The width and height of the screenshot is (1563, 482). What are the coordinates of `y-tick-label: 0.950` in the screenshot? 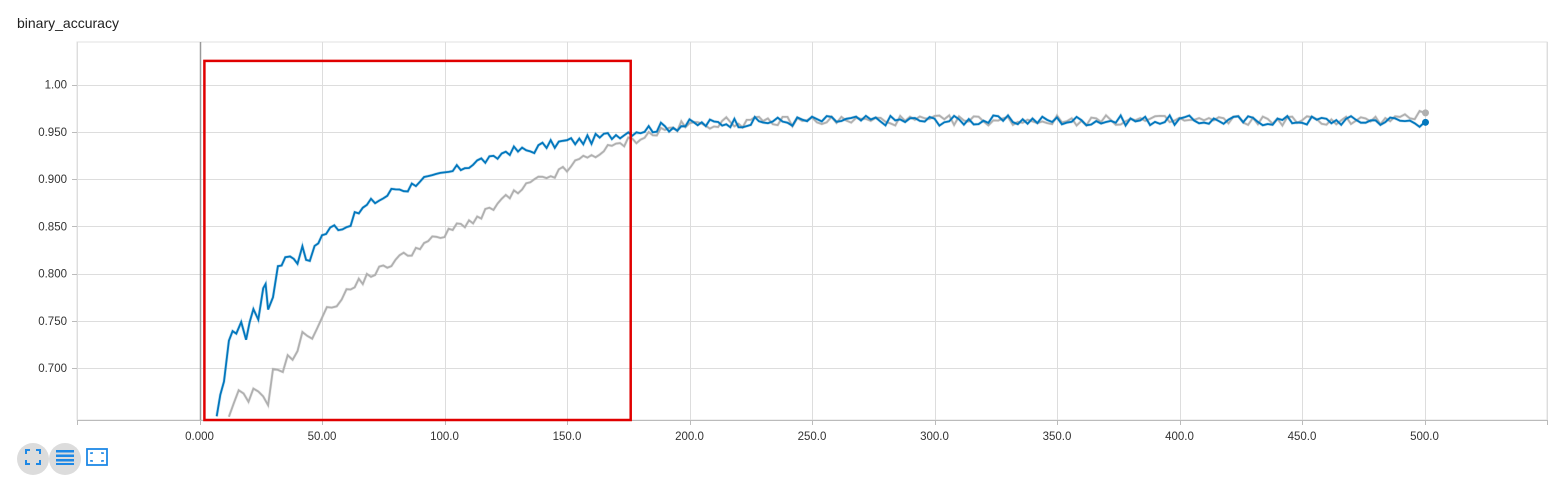 It's located at (52, 133).